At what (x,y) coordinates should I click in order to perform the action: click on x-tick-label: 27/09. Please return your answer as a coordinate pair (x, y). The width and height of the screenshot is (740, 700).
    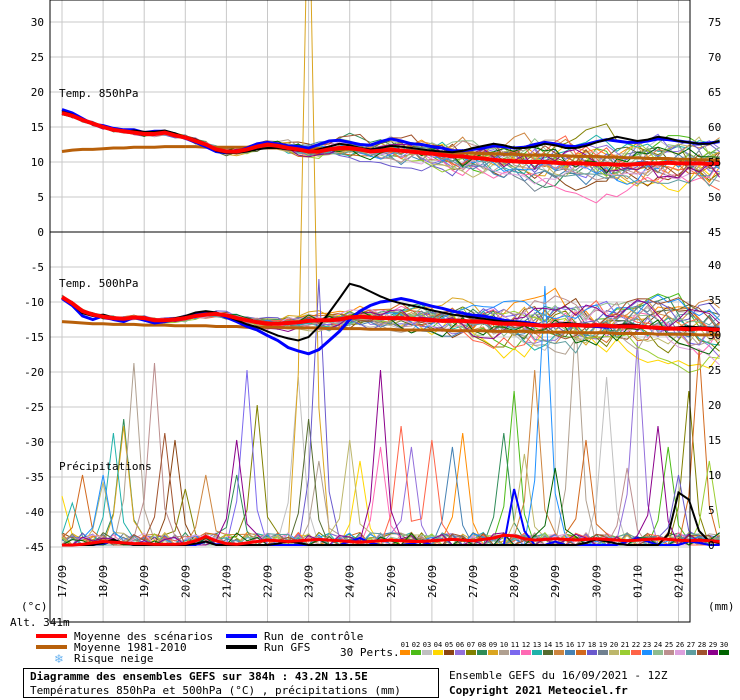
    Looking at the image, I should click on (473, 581).